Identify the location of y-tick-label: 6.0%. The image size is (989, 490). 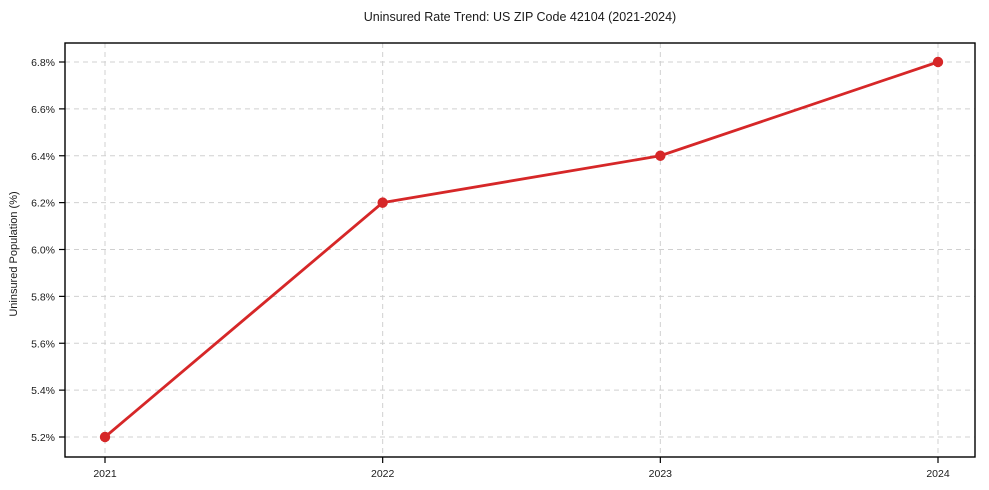
(43, 251).